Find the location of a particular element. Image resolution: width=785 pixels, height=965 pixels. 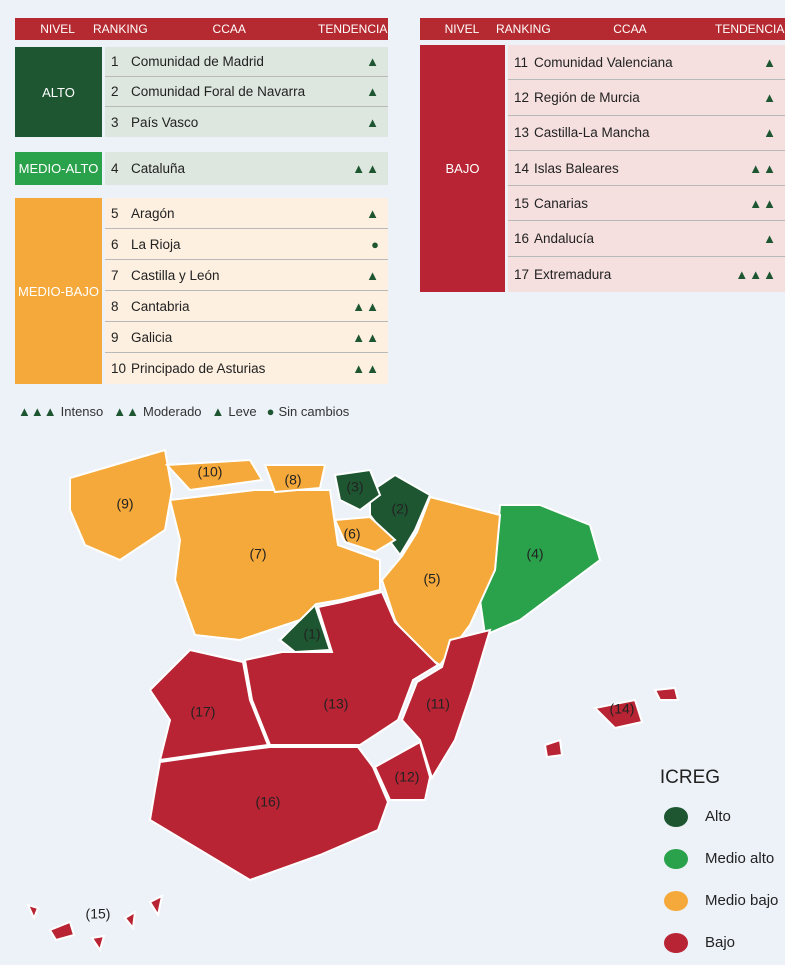

region-label: (10) is located at coordinates (210, 472).